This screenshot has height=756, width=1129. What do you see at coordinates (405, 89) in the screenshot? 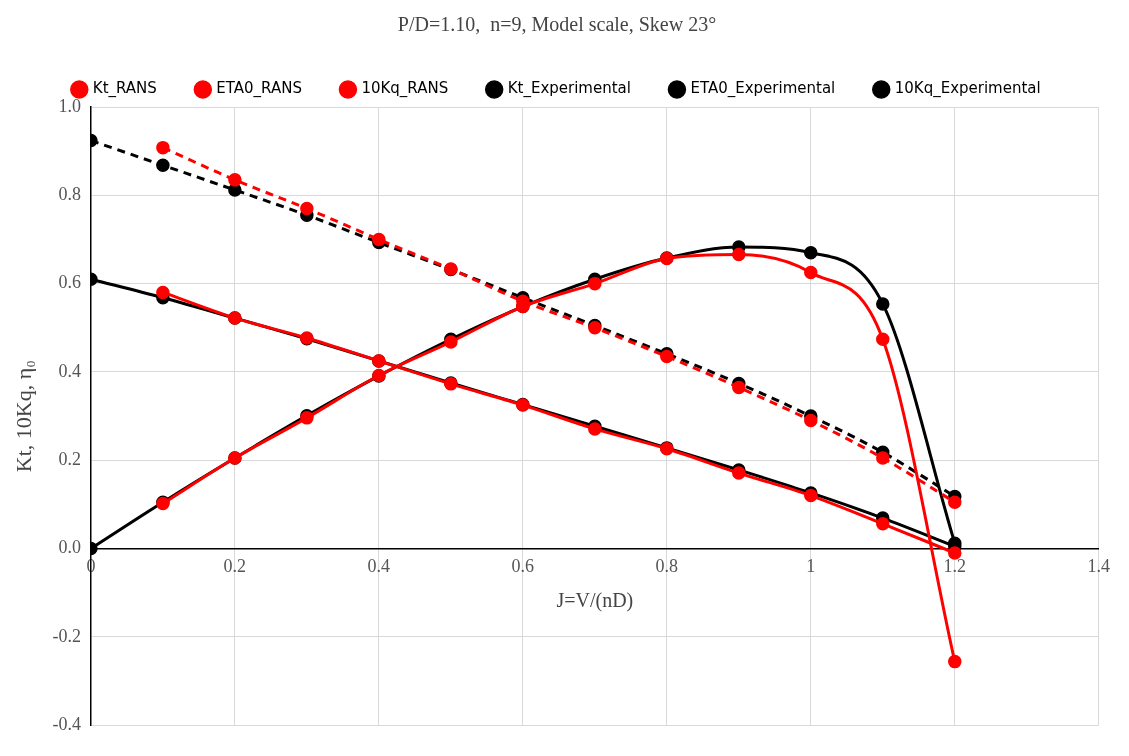
I see `legend-label: 10Kq_RANS` at bounding box center [405, 89].